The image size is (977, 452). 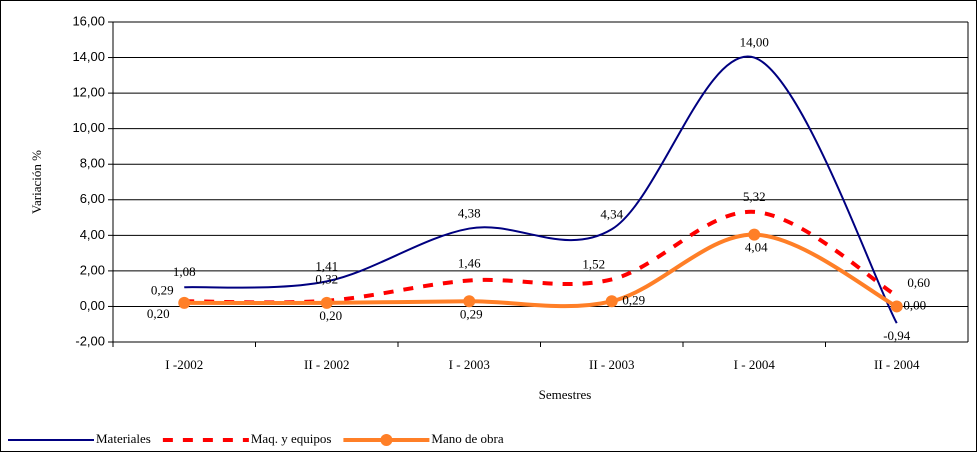 I want to click on legend-label: Maq. y equipos, so click(x=291, y=438).